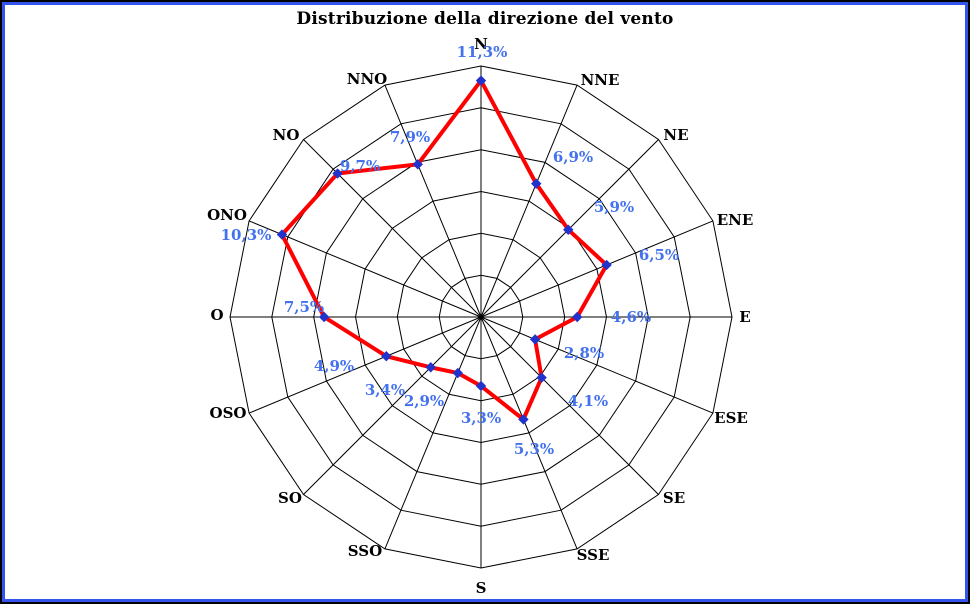  I want to click on direction-label-nne: NNE, so click(600, 80).